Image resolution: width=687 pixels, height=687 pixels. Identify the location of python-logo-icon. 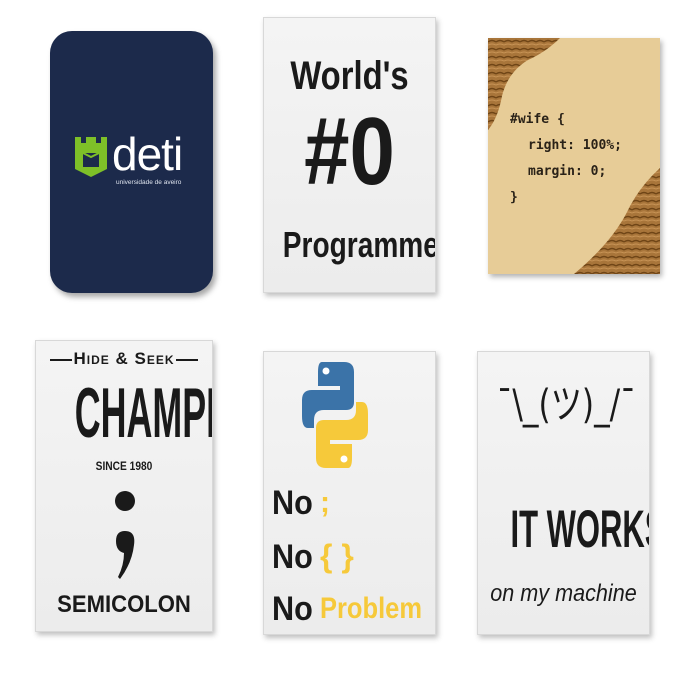
(335, 415).